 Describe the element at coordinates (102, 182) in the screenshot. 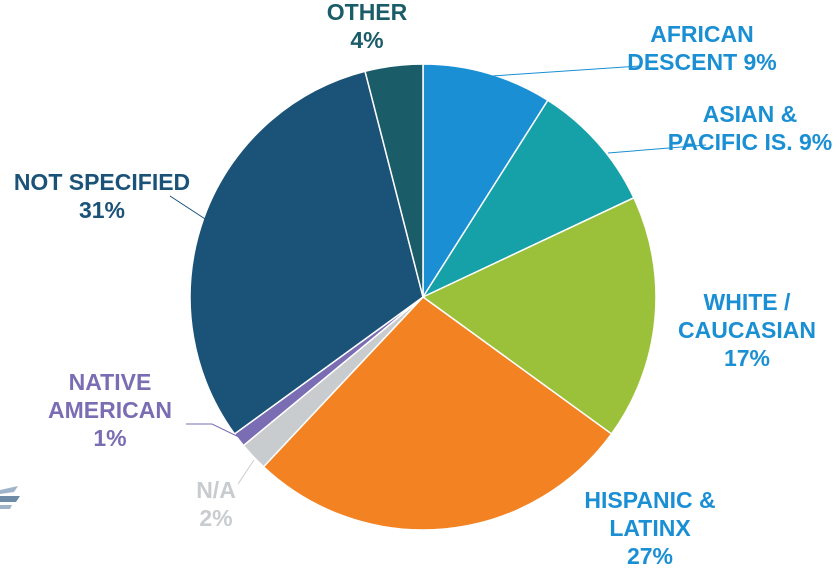

I see `slice-label-line: NOT SPECIFIED` at that location.